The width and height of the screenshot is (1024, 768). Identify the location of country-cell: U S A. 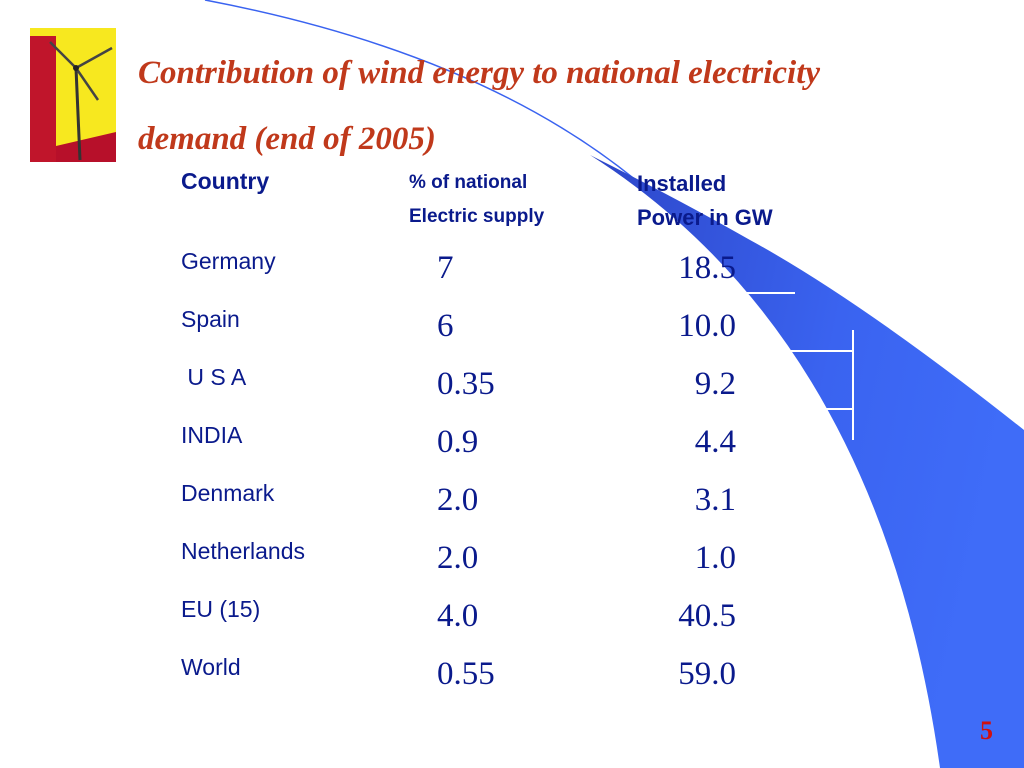
(214, 377).